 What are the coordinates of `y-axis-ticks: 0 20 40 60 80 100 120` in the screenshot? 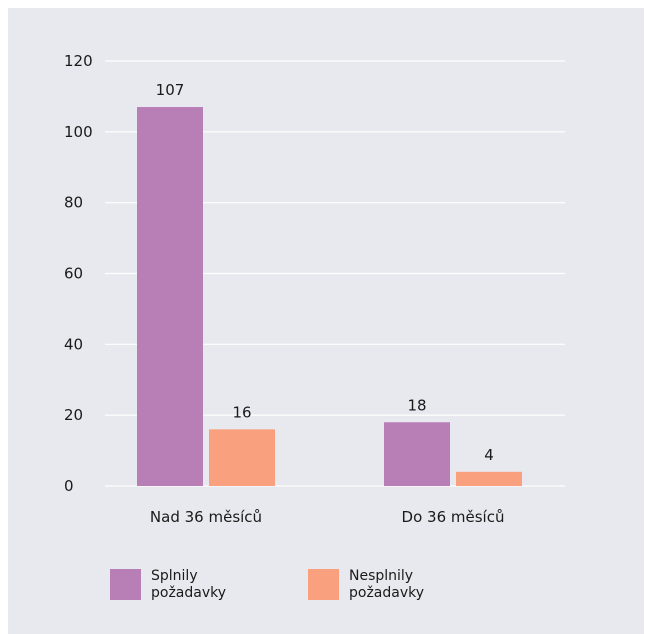 It's located at (78, 273).